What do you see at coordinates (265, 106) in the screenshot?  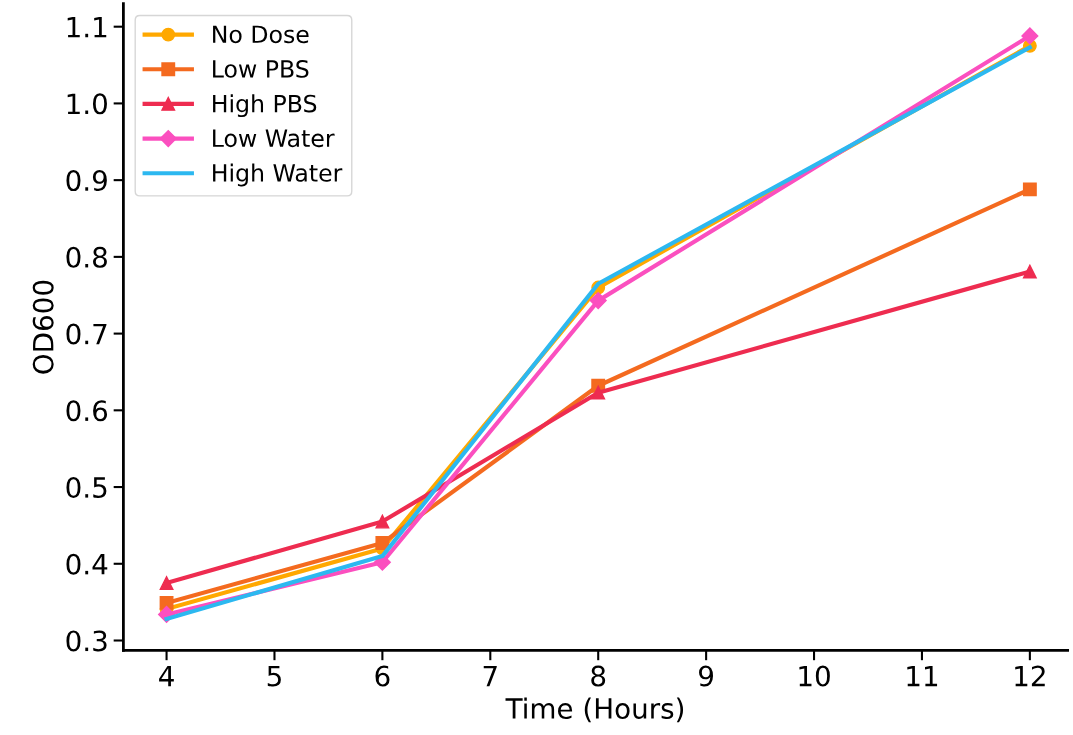 I see `legend-label: High PBS` at bounding box center [265, 106].